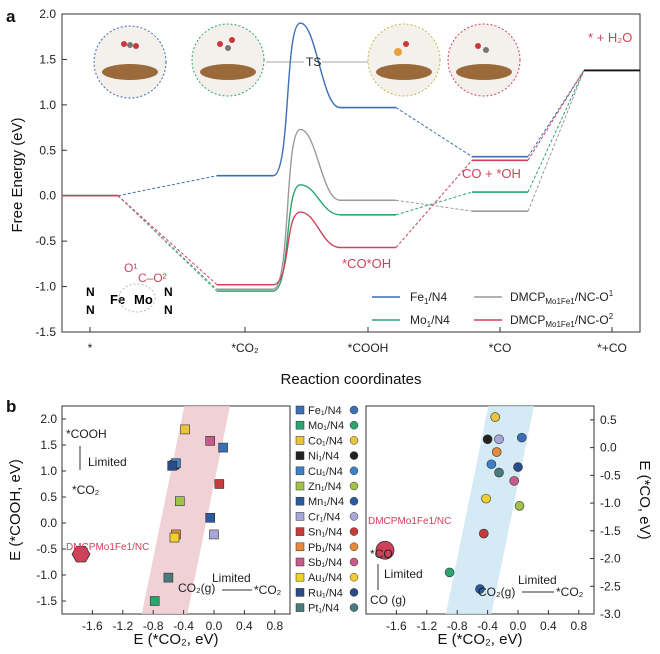 This screenshot has width=660, height=654. What do you see at coordinates (325, 533) in the screenshot?
I see `legend-b-label: Sn₁/N4` at bounding box center [325, 533].